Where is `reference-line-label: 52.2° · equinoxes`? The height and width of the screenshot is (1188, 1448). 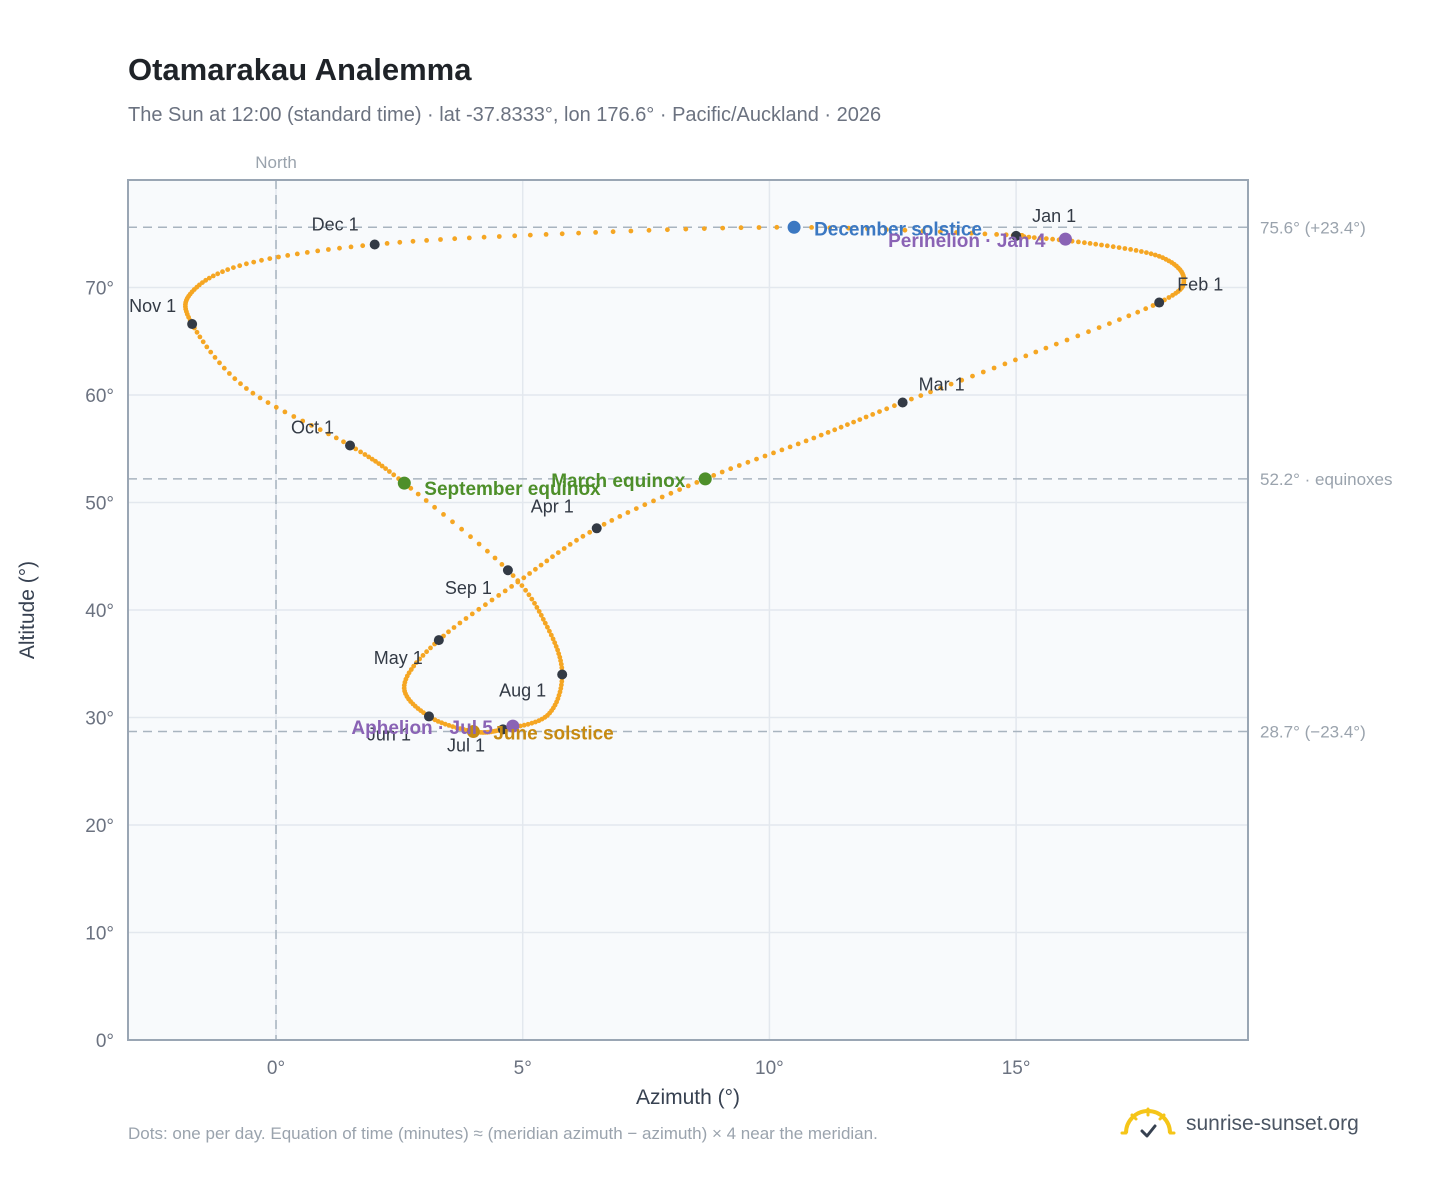
reference-line-label: 52.2° · equinoxes is located at coordinates (1326, 479).